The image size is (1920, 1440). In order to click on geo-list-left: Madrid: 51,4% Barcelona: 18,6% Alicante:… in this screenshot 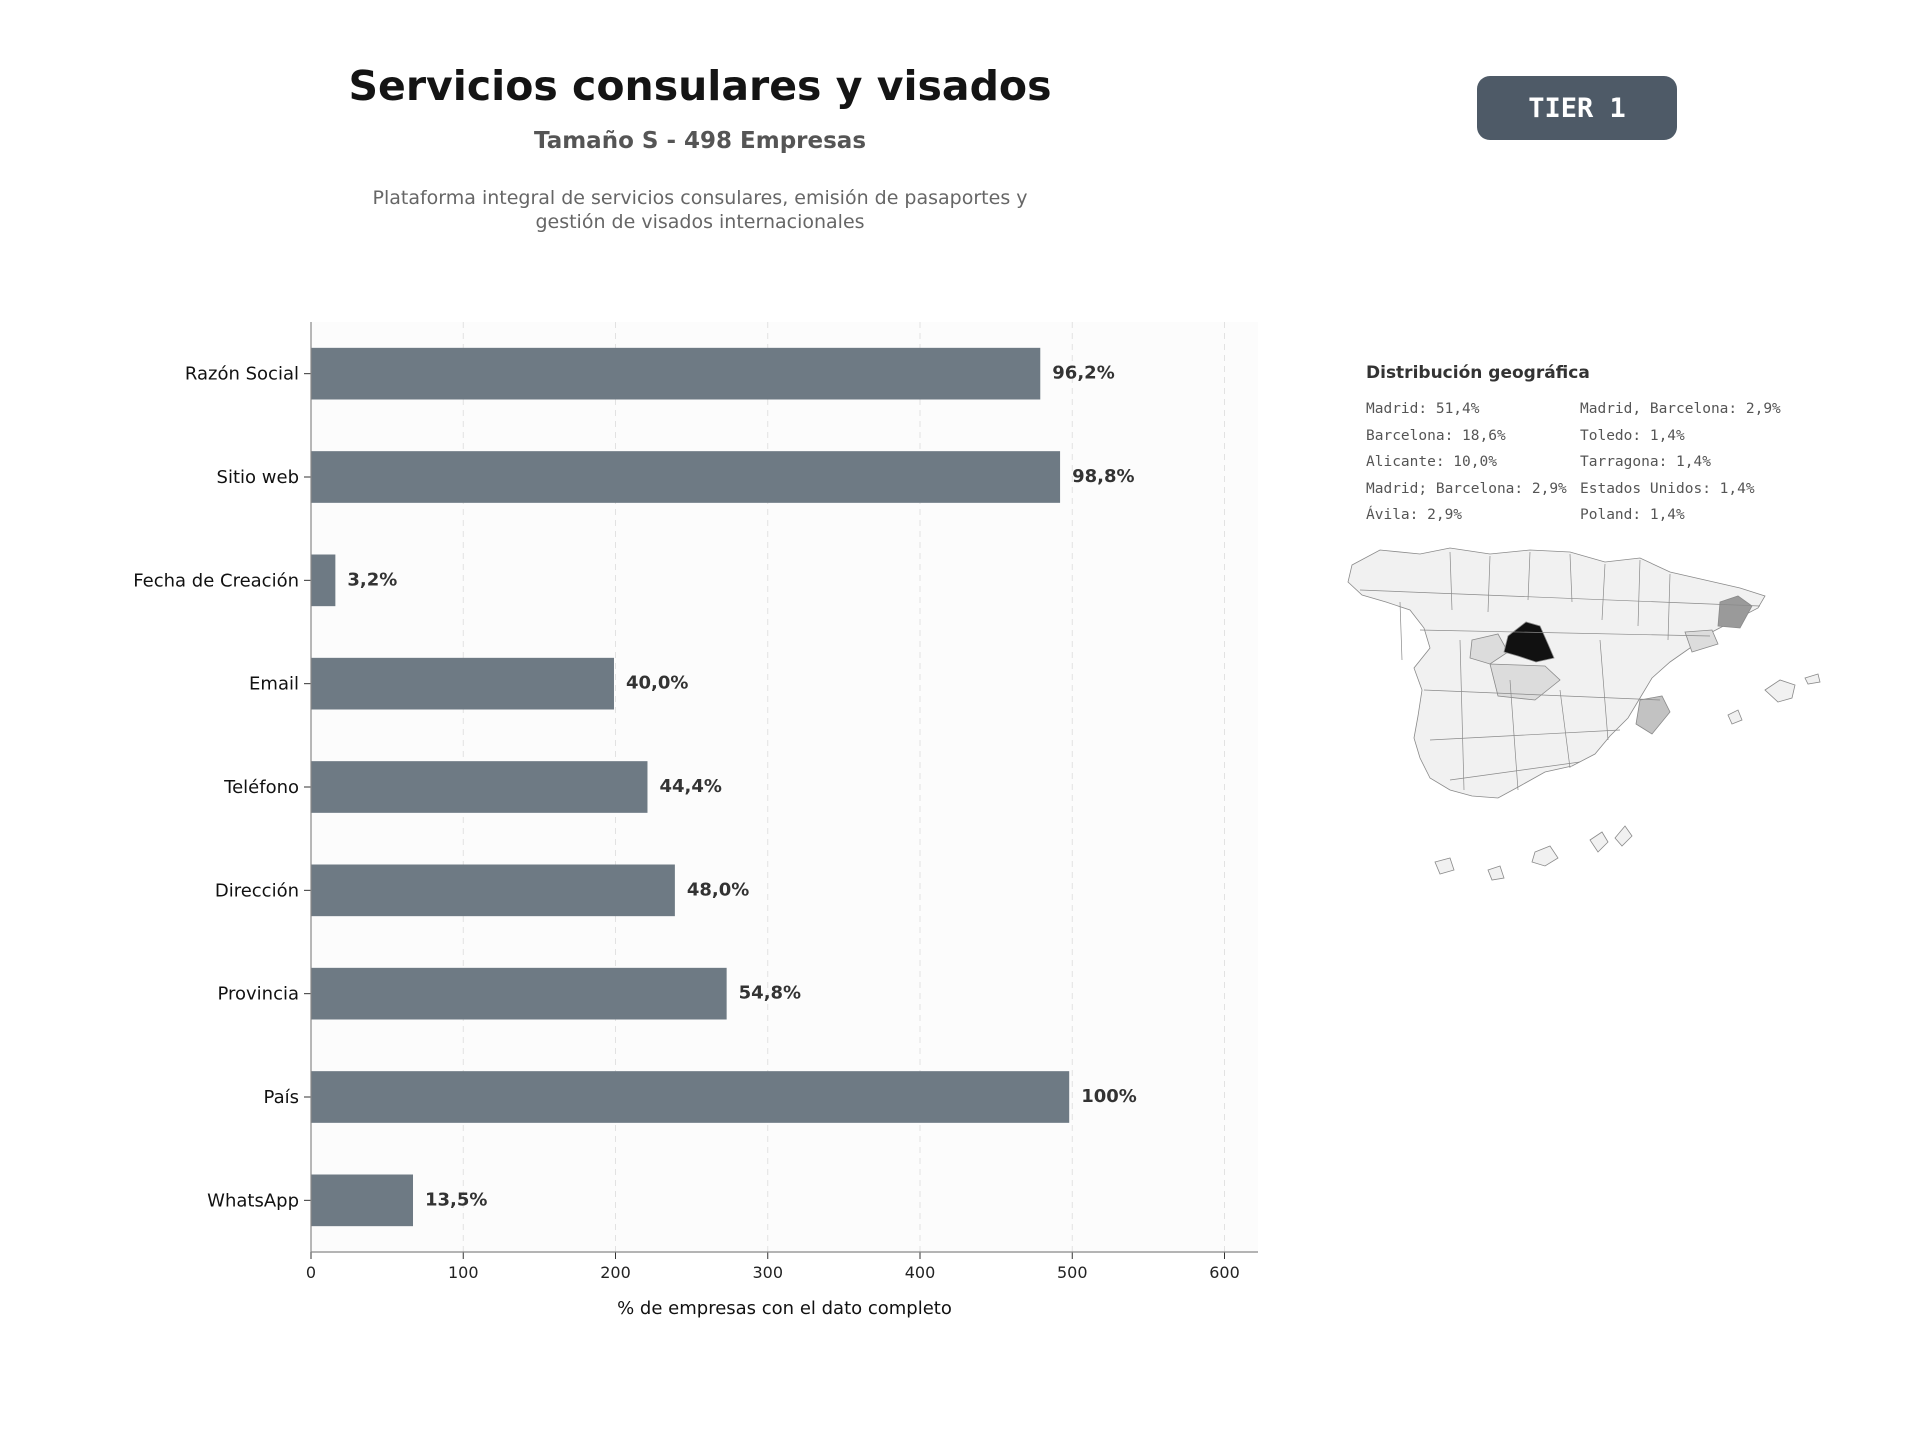, I will do `click(1466, 466)`.